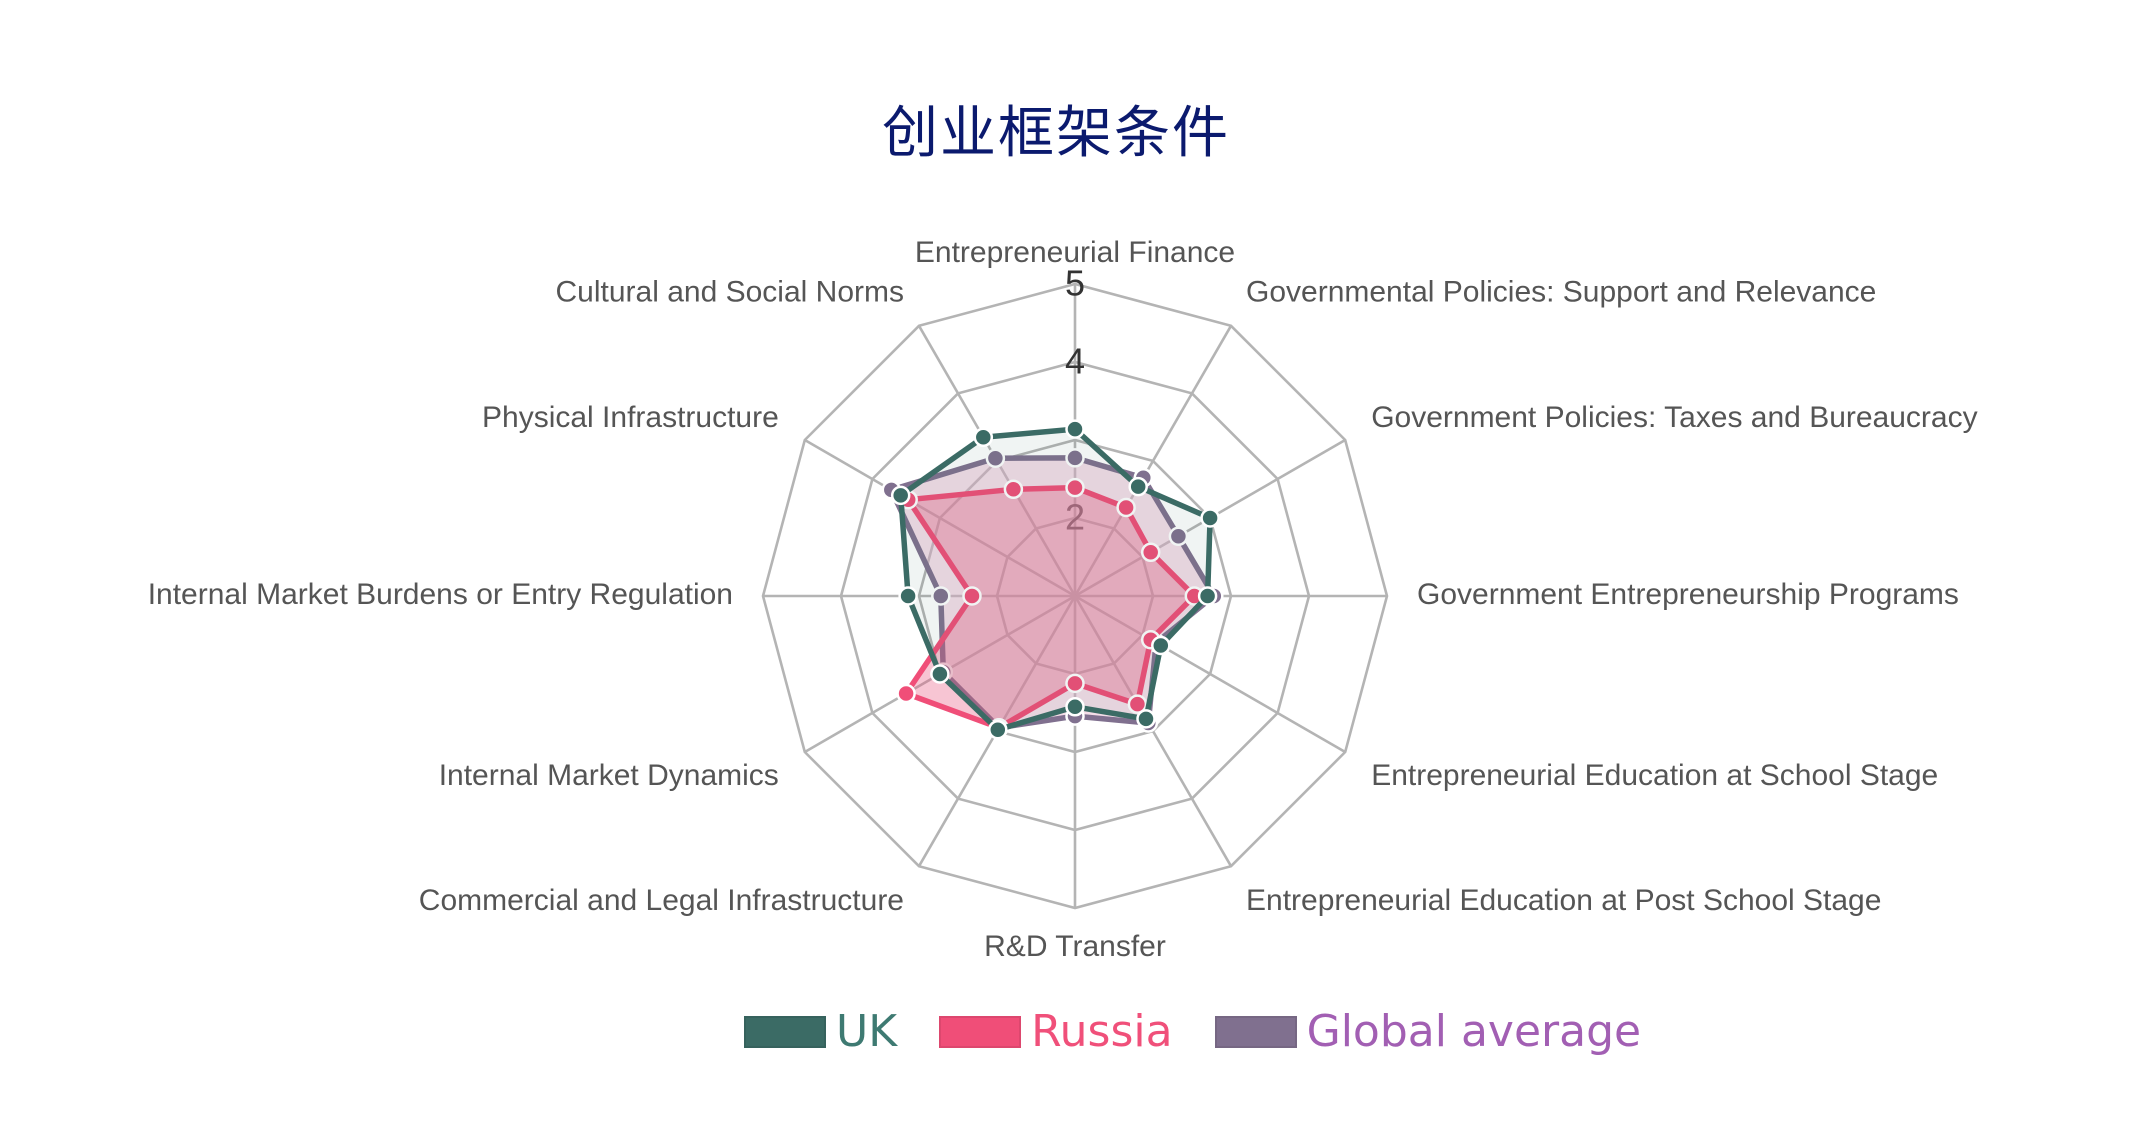 This screenshot has height=1130, width=2134. I want to click on axis-label-cultural-and-social-norms: Cultural and Social Norms, so click(730, 292).